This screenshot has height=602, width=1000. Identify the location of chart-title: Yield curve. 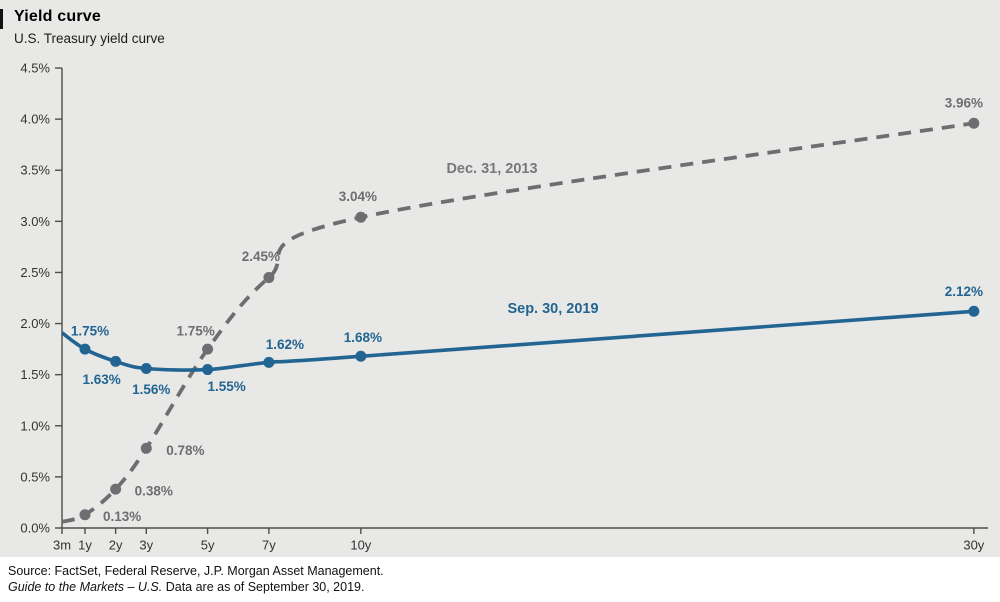
(57, 16).